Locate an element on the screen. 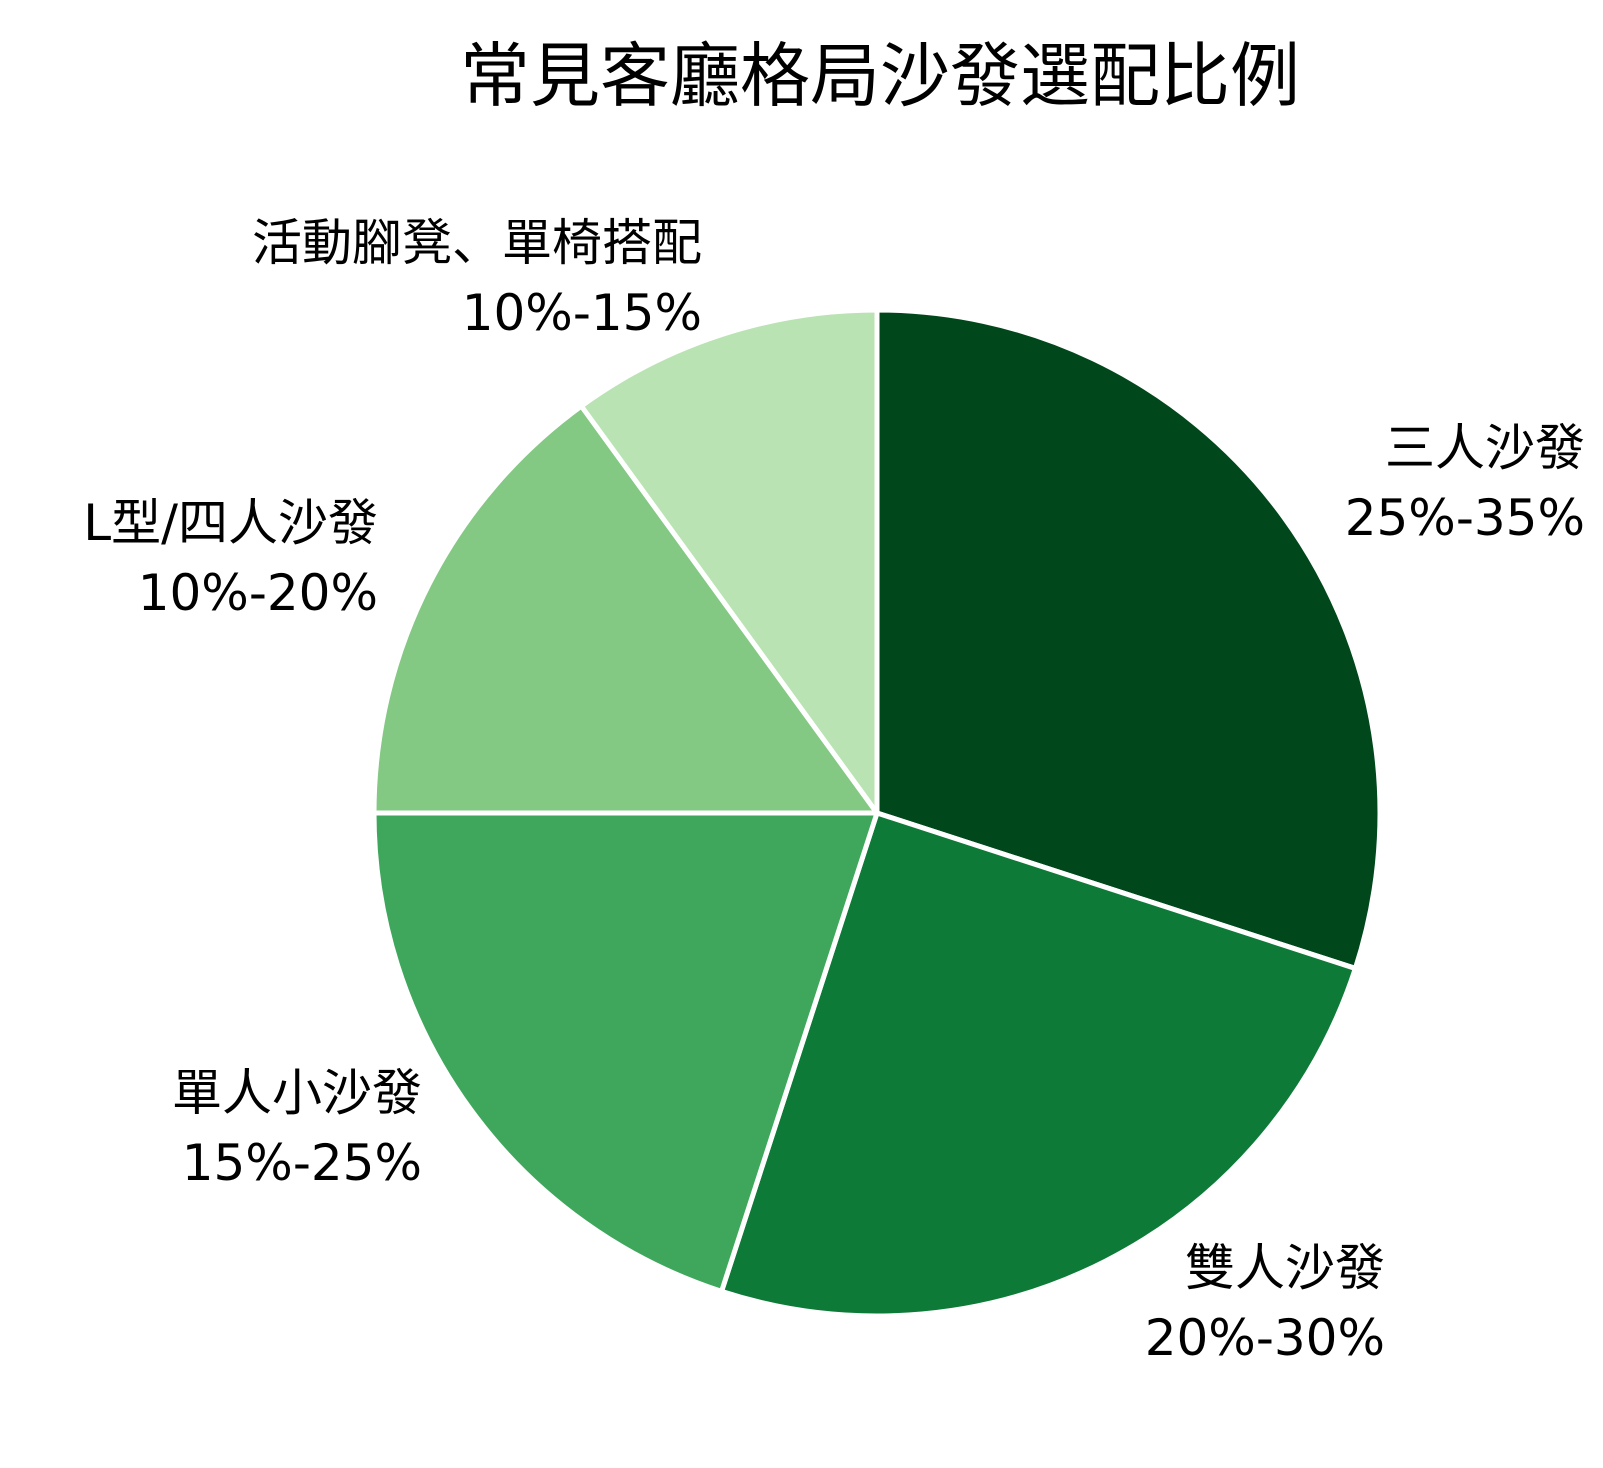 Image resolution: width=1603 pixels, height=1468 pixels. slice-range-label: 15%-25% is located at coordinates (302, 1163).